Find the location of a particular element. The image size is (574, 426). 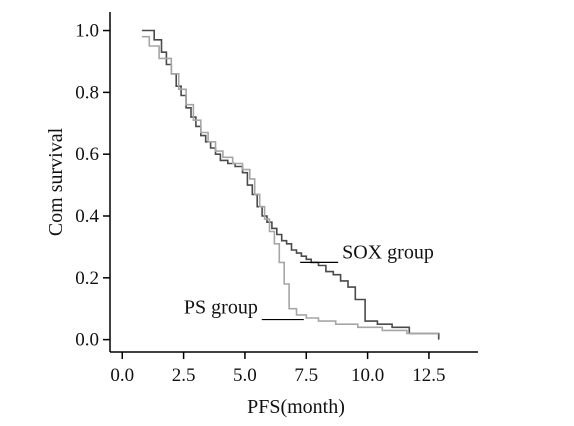

y-axis-title: Com survival is located at coordinates (56, 181).